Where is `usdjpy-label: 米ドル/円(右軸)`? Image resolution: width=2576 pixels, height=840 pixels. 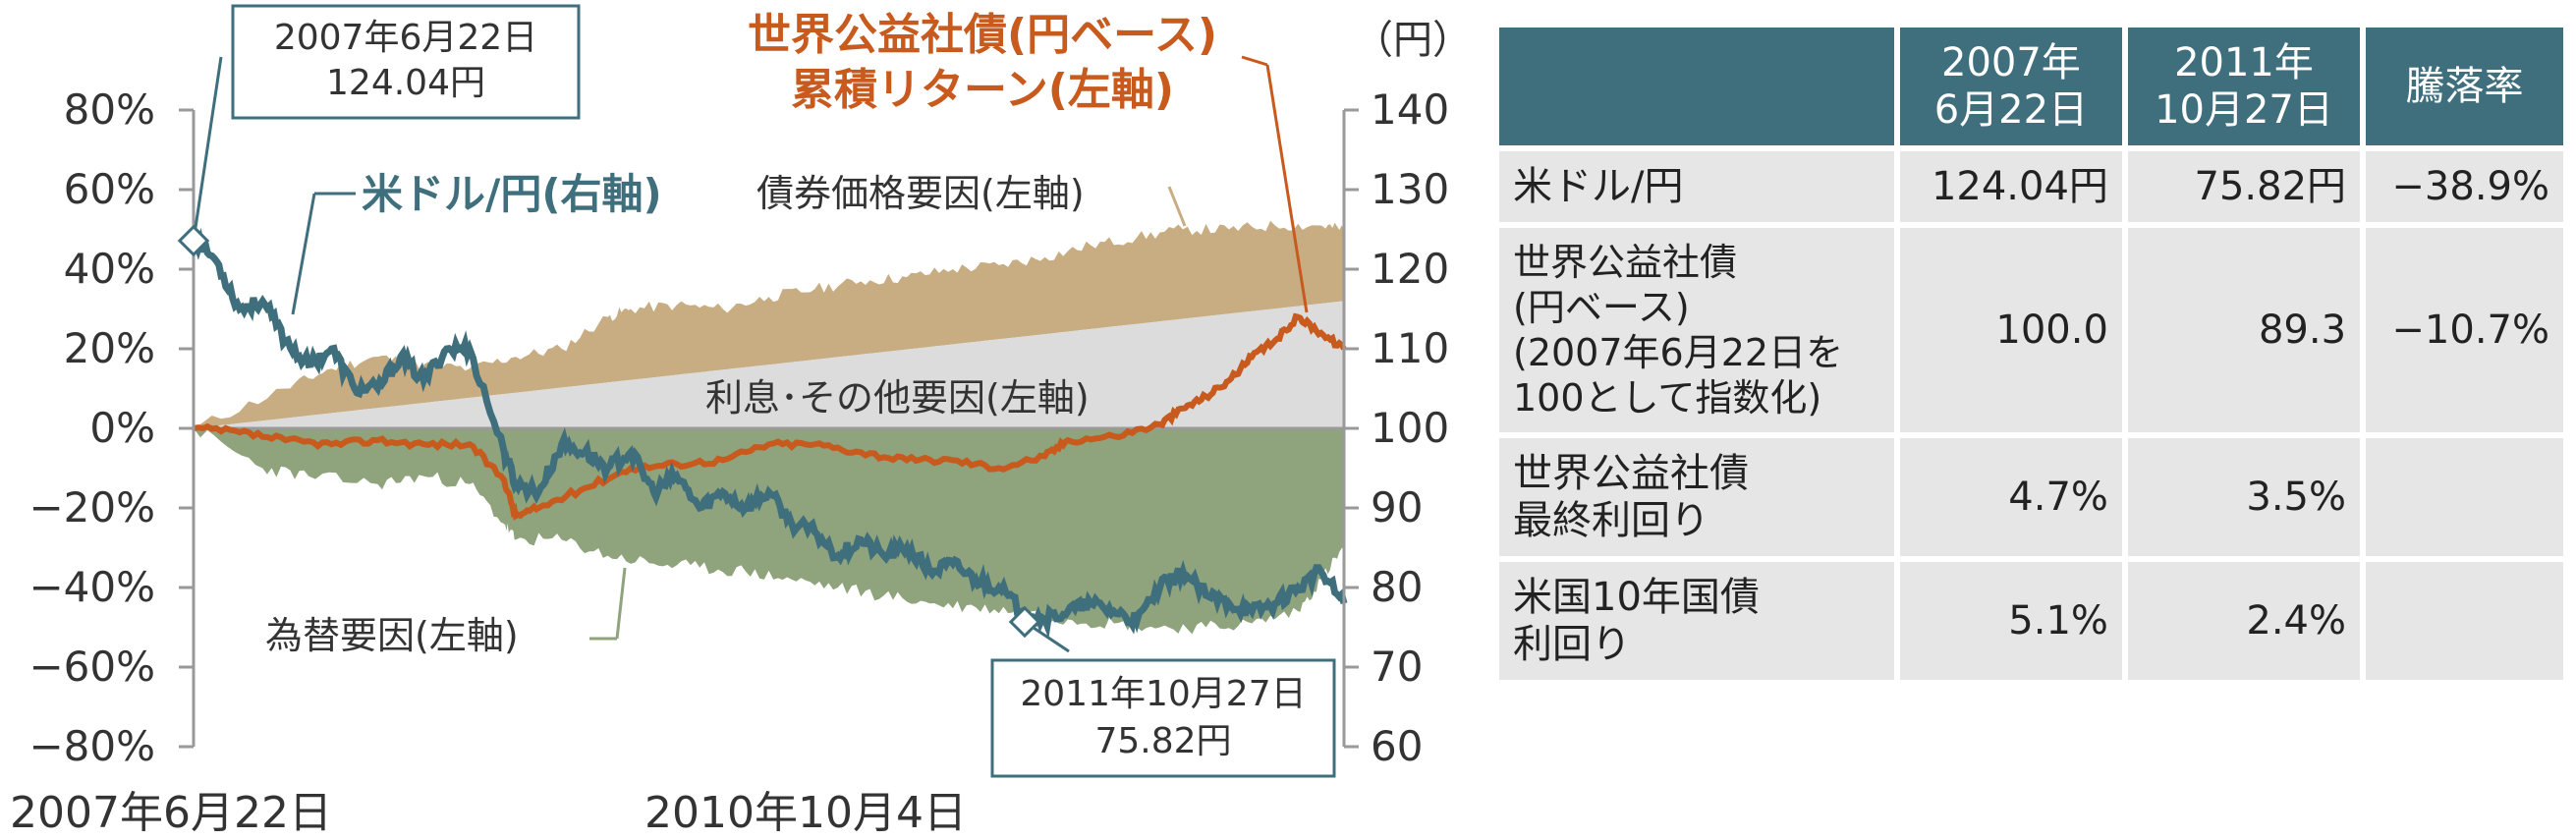 usdjpy-label: 米ドル/円(右軸) is located at coordinates (512, 194).